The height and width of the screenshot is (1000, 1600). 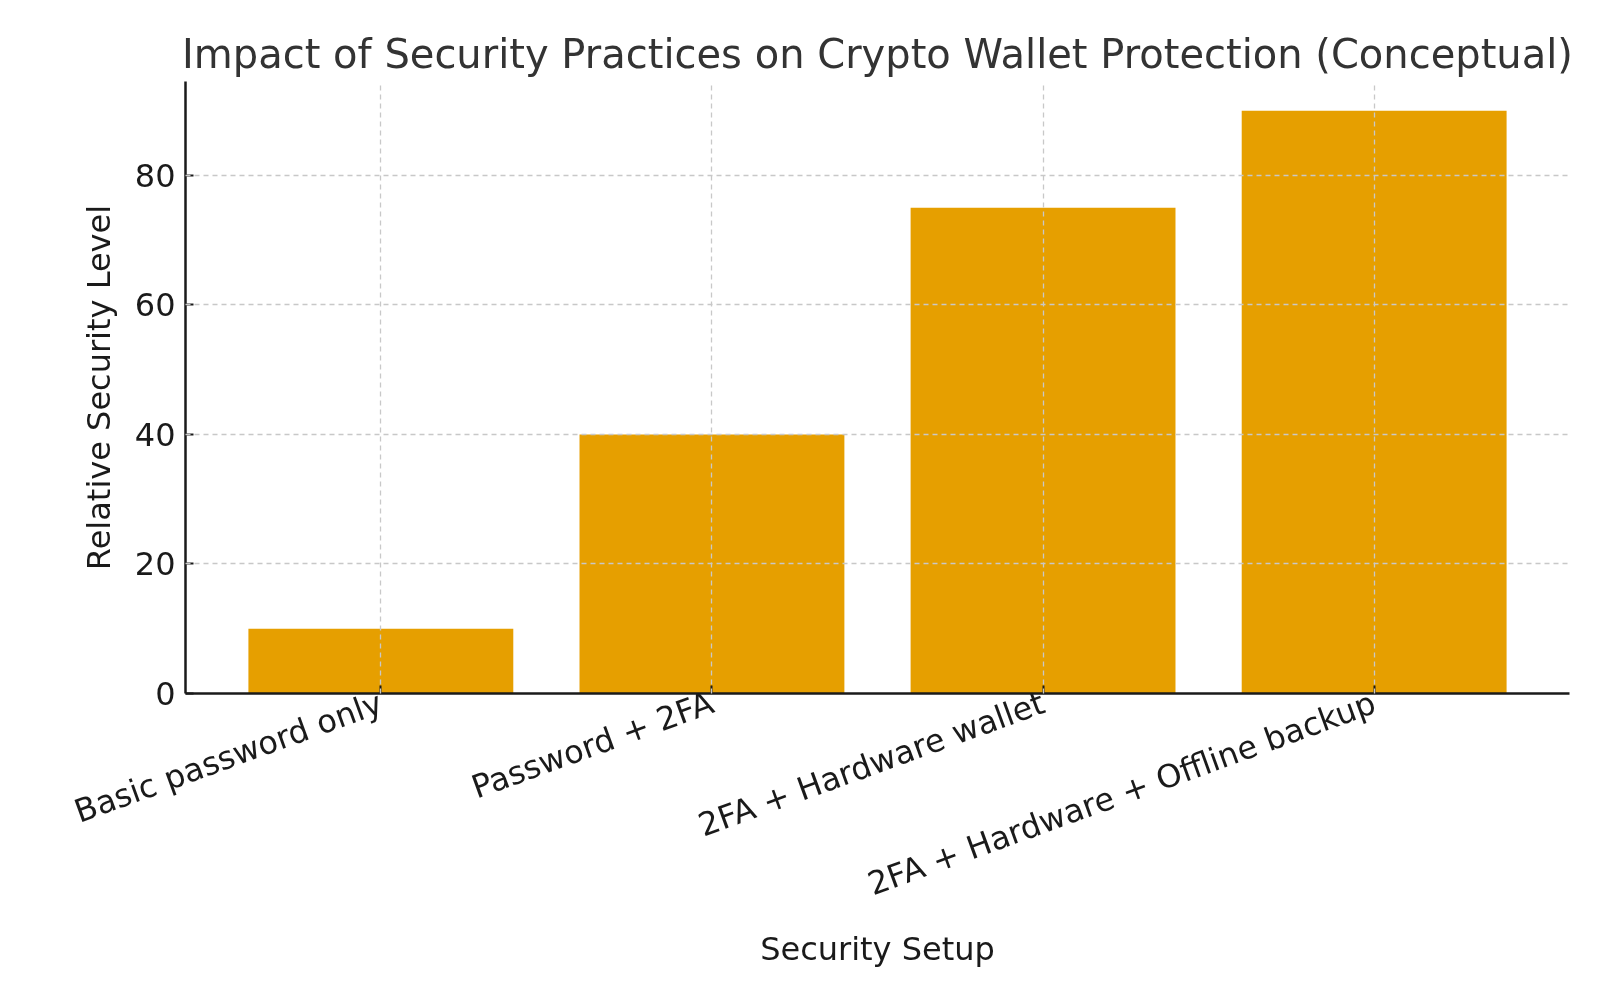 I want to click on y-tick-label: 0, so click(x=165, y=694).